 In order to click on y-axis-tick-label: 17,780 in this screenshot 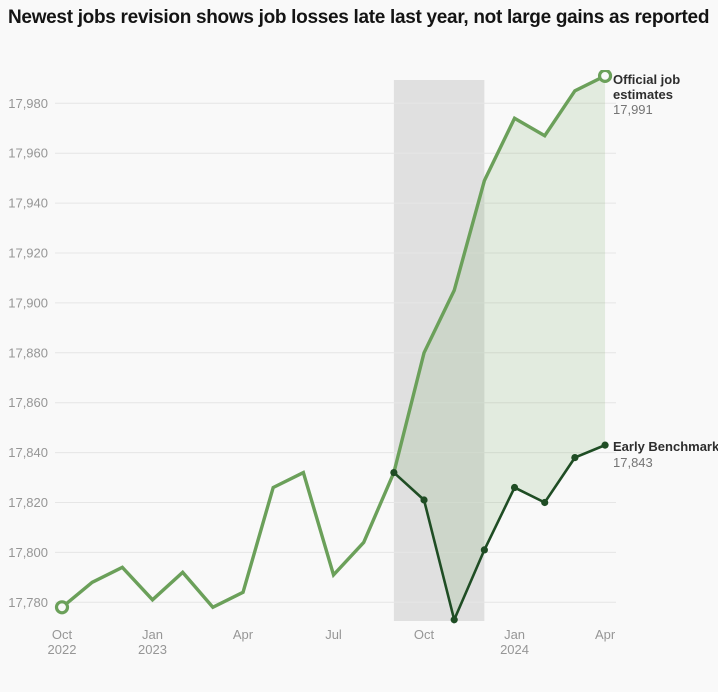, I will do `click(28, 602)`.